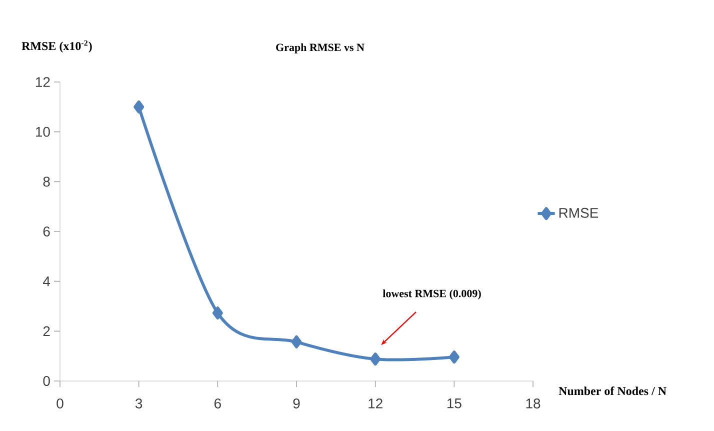  Describe the element at coordinates (375, 403) in the screenshot. I see `x-tick-label: 12` at that location.